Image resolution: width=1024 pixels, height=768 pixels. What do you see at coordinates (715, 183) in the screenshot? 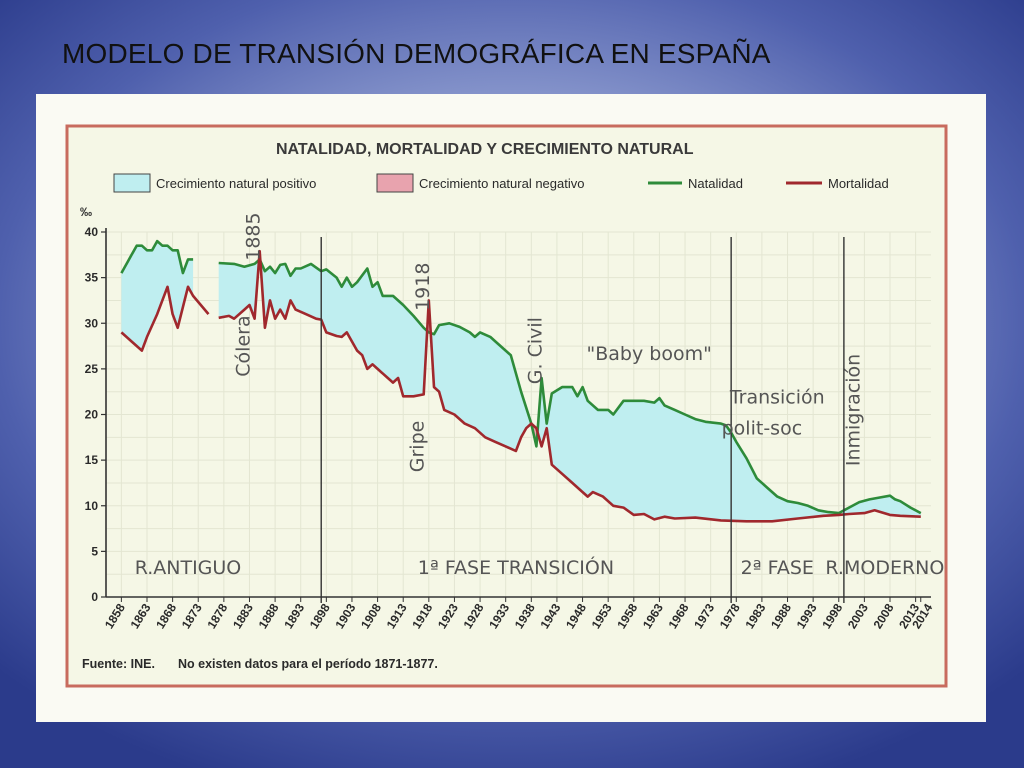
I see `legend-label-natalidad: Natalidad` at bounding box center [715, 183].